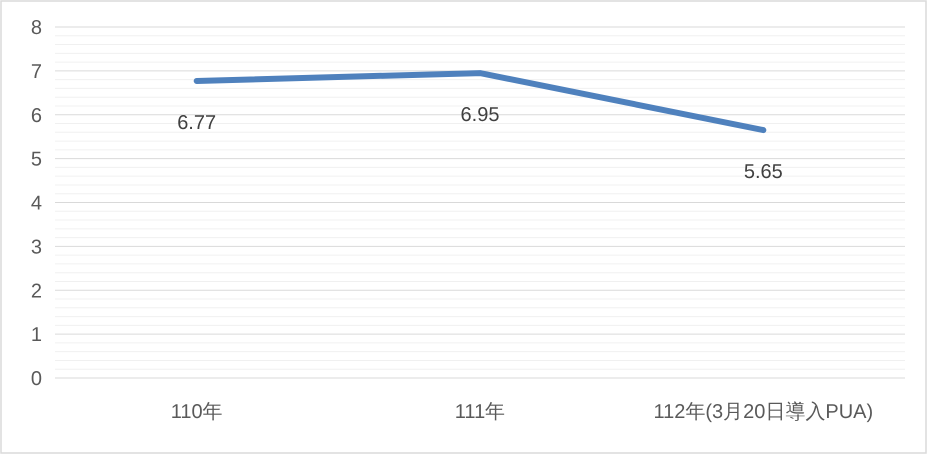 The height and width of the screenshot is (455, 928). Describe the element at coordinates (36, 159) in the screenshot. I see `y-tick-label: 5` at that location.